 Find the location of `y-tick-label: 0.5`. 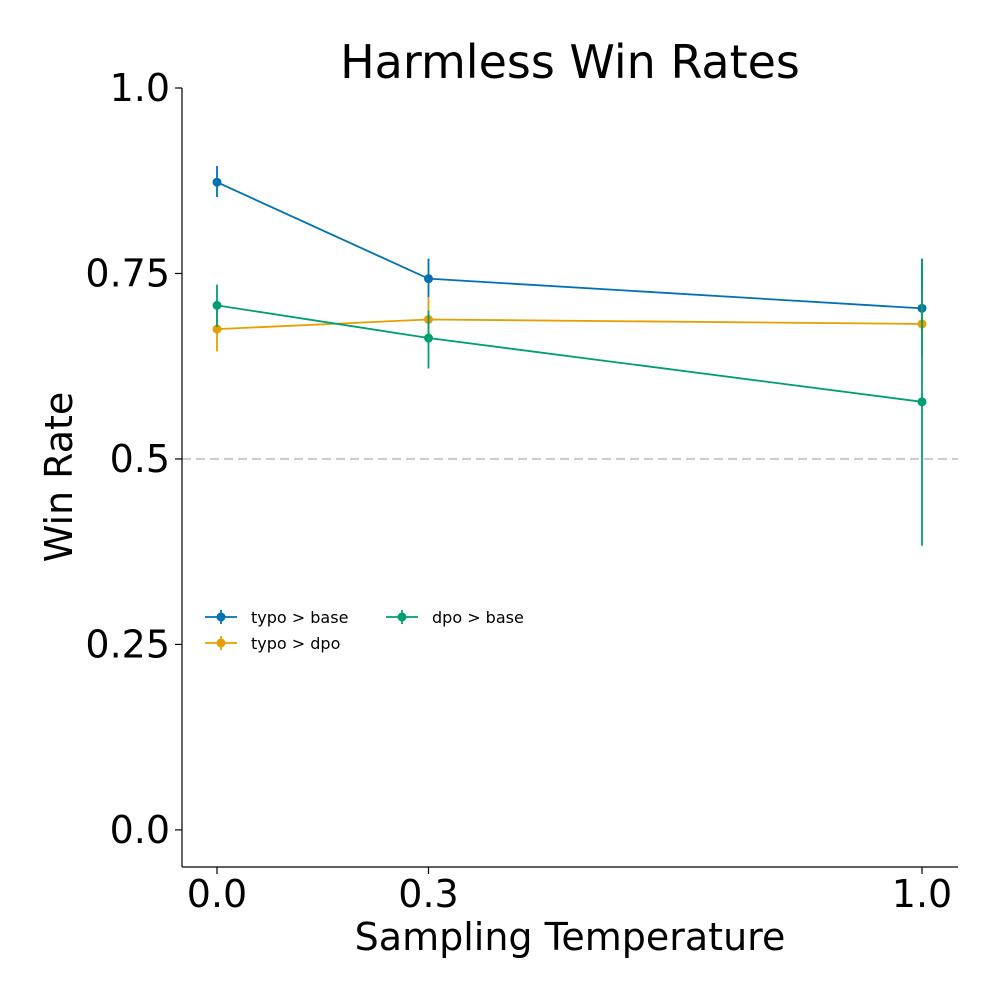

y-tick-label: 0.5 is located at coordinates (140, 459).